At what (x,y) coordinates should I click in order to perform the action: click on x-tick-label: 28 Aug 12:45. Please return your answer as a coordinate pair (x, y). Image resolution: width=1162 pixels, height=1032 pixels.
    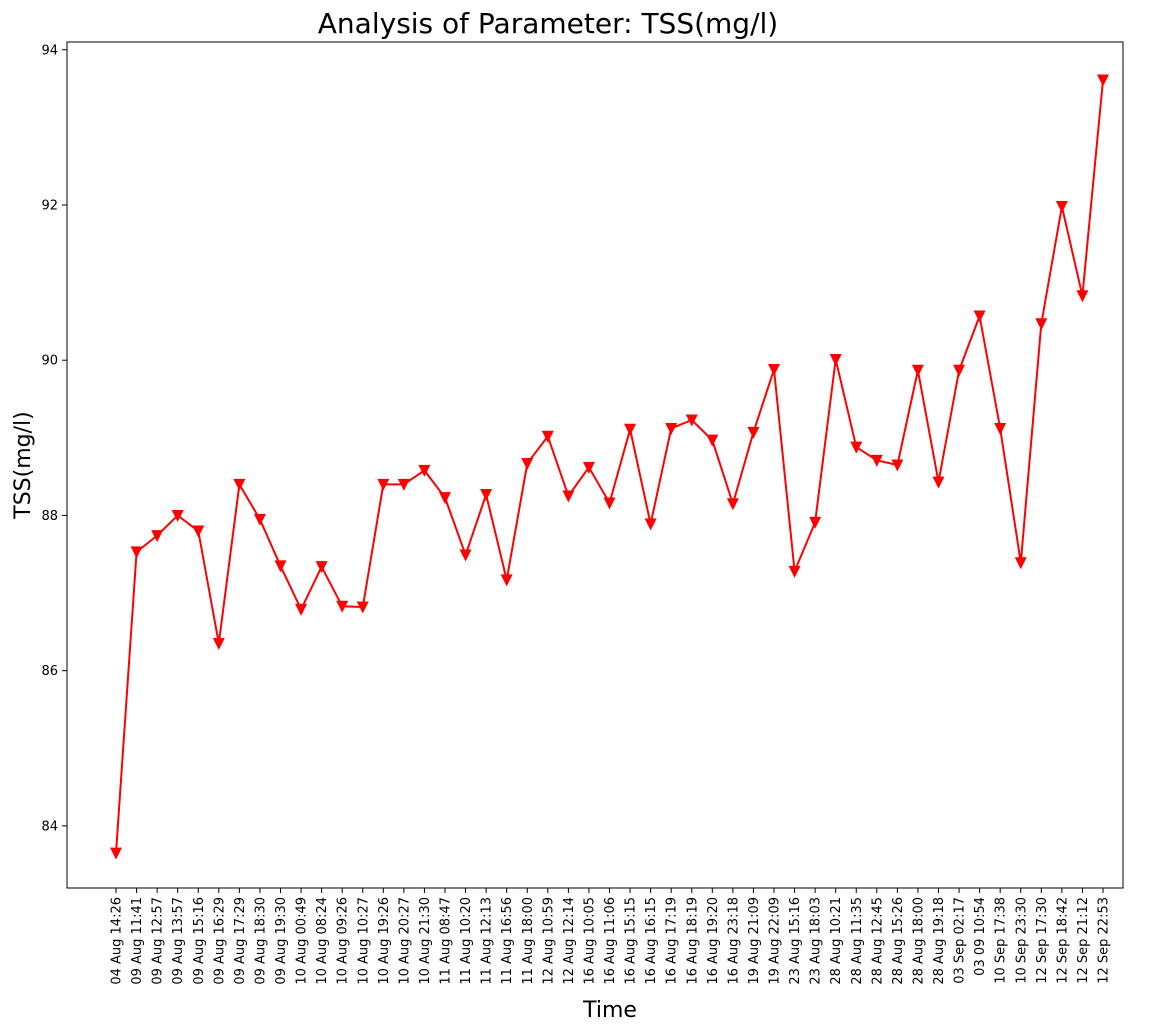
    Looking at the image, I should click on (877, 941).